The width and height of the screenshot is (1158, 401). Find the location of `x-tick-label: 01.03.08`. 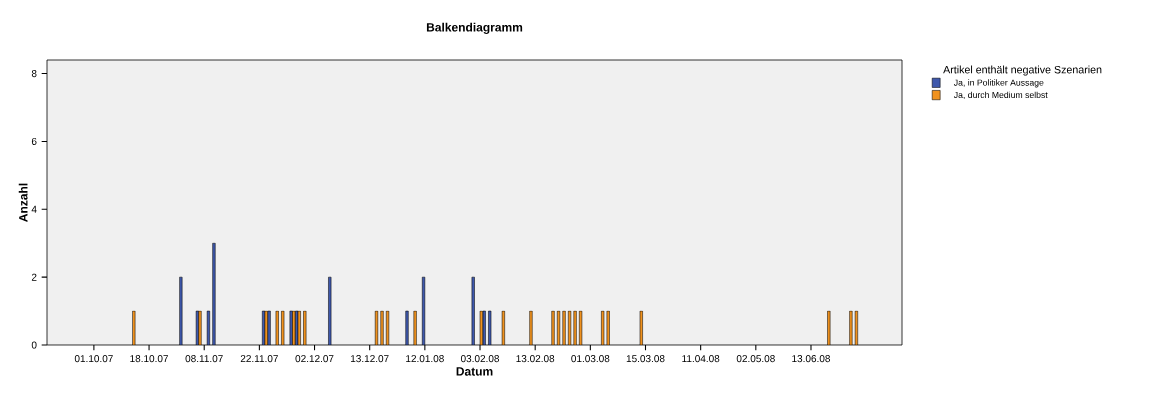

x-tick-label: 01.03.08 is located at coordinates (590, 359).